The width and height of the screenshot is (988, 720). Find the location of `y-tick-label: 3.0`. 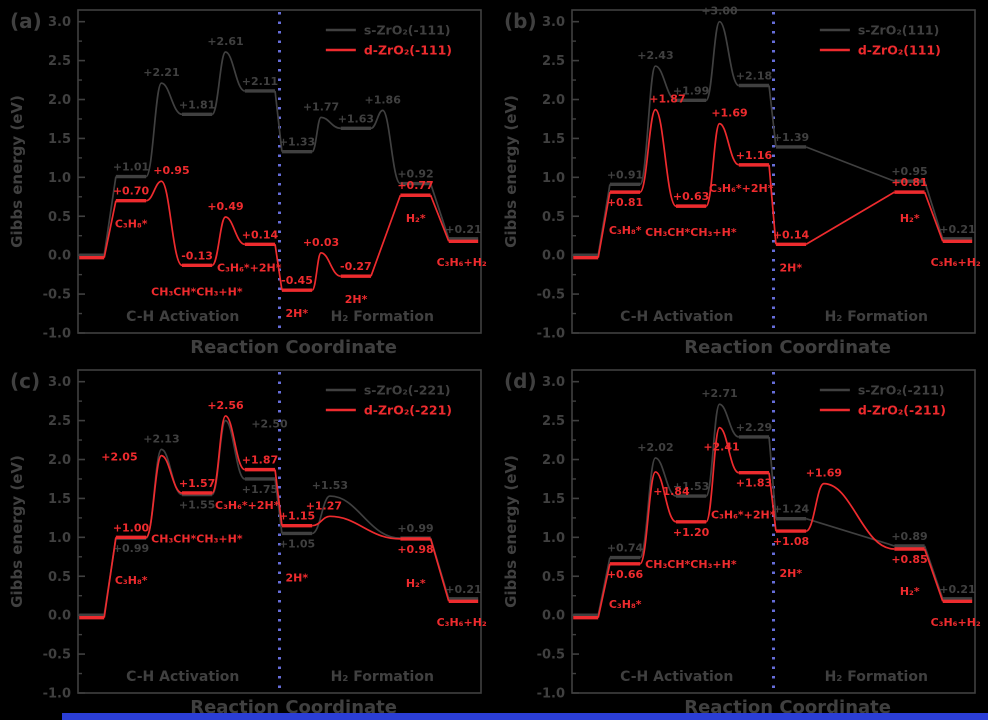

y-tick-label: 3.0 is located at coordinates (59, 22).